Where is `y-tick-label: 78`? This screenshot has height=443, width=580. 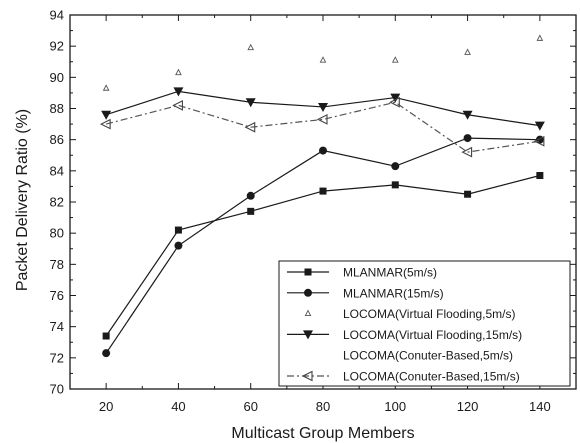
y-tick-label: 78 is located at coordinates (57, 264).